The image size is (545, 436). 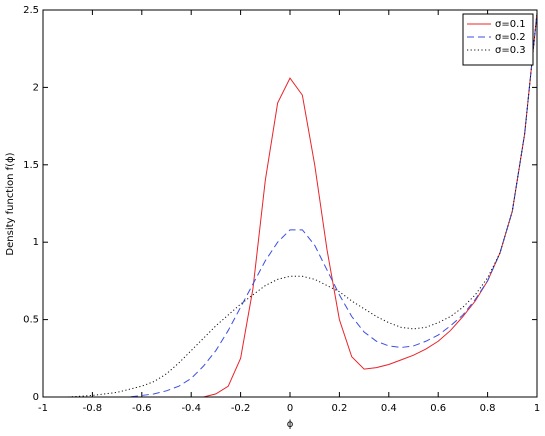 I want to click on x-tick-label: 0, so click(x=290, y=408).